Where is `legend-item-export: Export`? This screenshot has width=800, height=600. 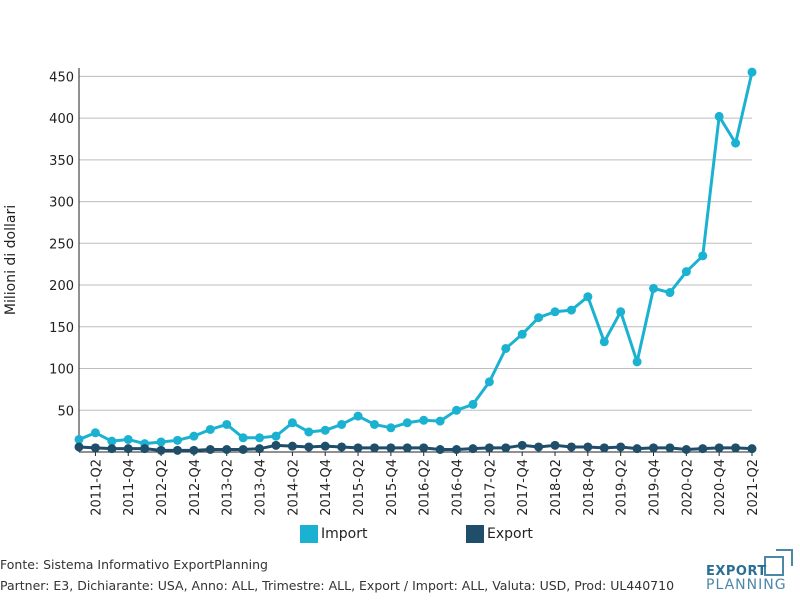 legend-item-export: Export is located at coordinates (499, 534).